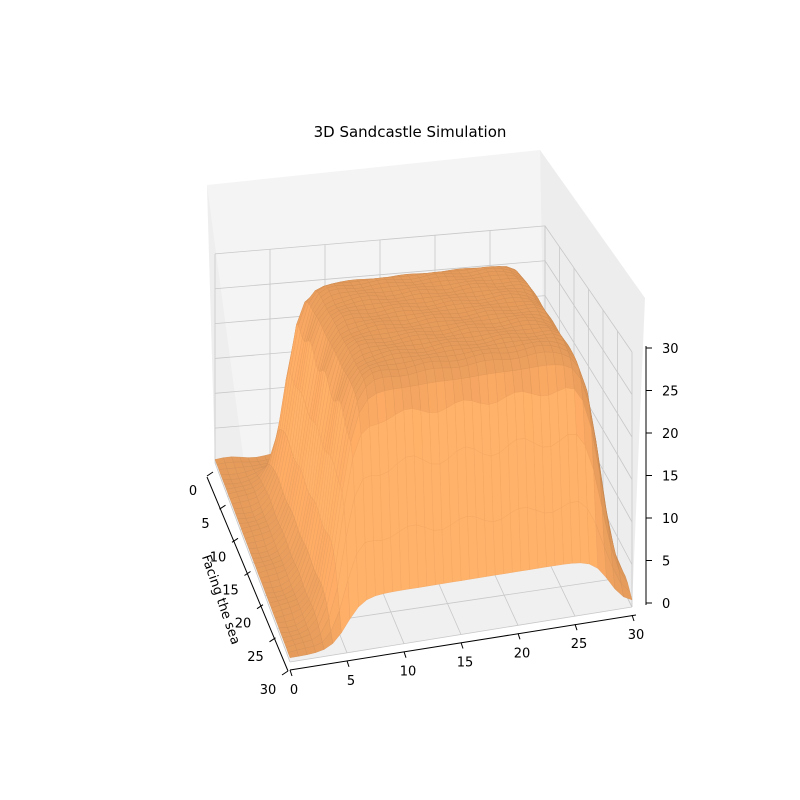  What do you see at coordinates (410, 132) in the screenshot?
I see `chart-title: 3D Sandcastle Simulation` at bounding box center [410, 132].